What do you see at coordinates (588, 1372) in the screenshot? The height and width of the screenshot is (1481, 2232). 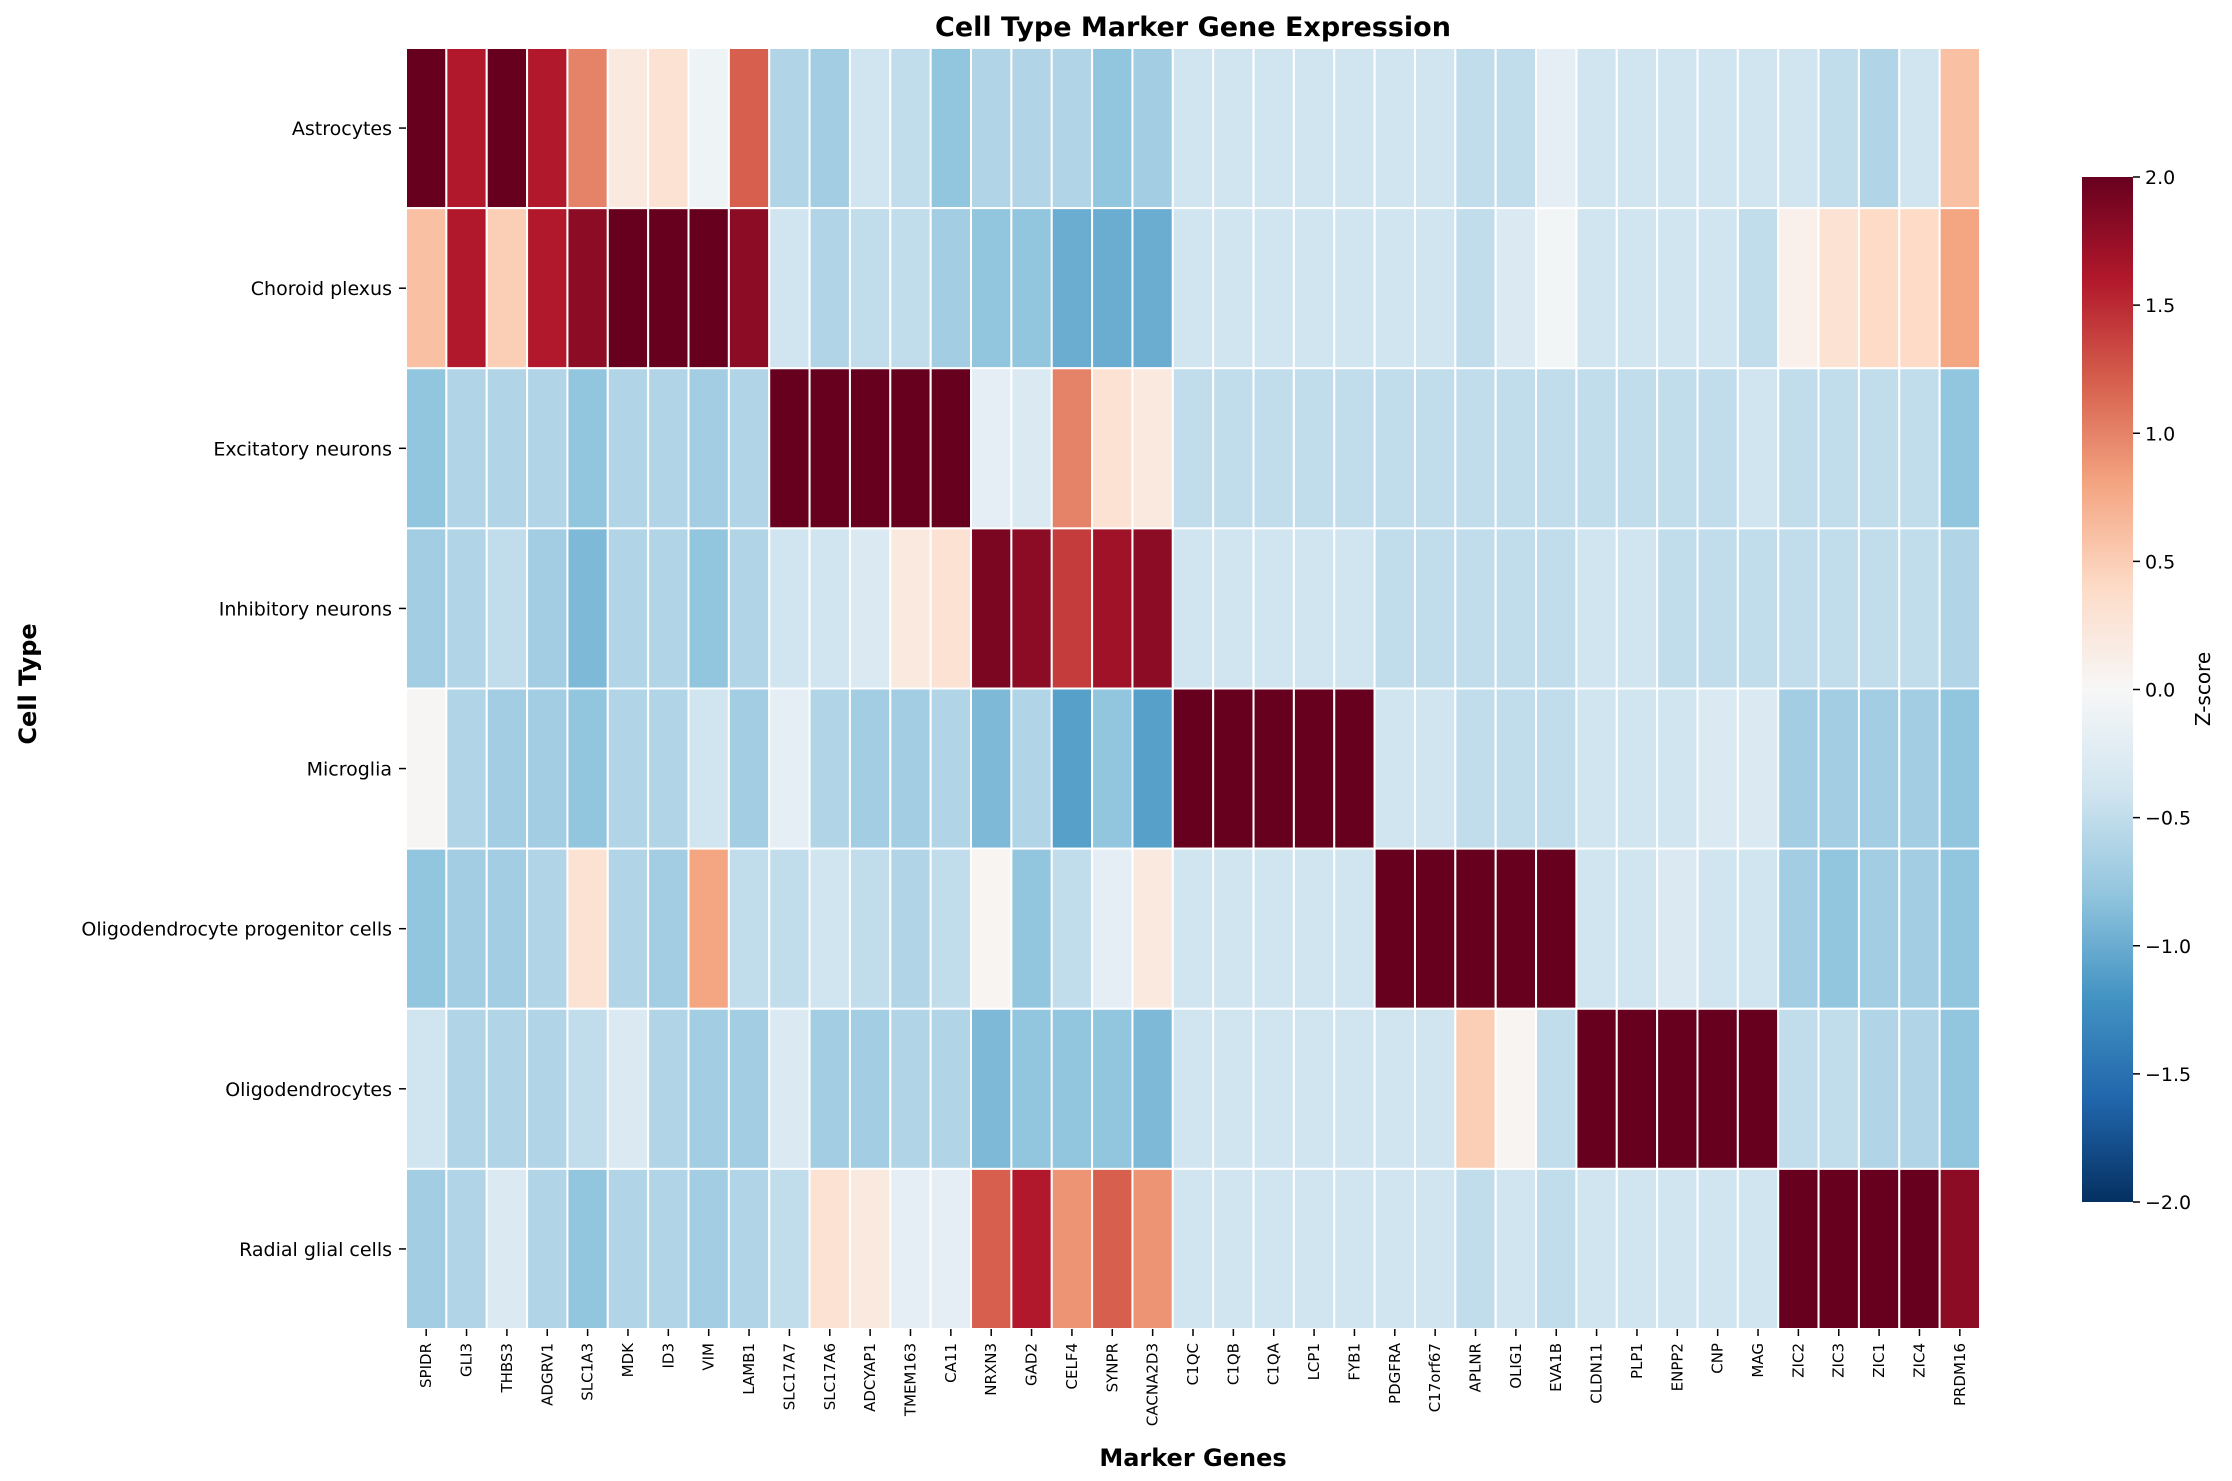 I see `column-label: SLC1A3` at bounding box center [588, 1372].